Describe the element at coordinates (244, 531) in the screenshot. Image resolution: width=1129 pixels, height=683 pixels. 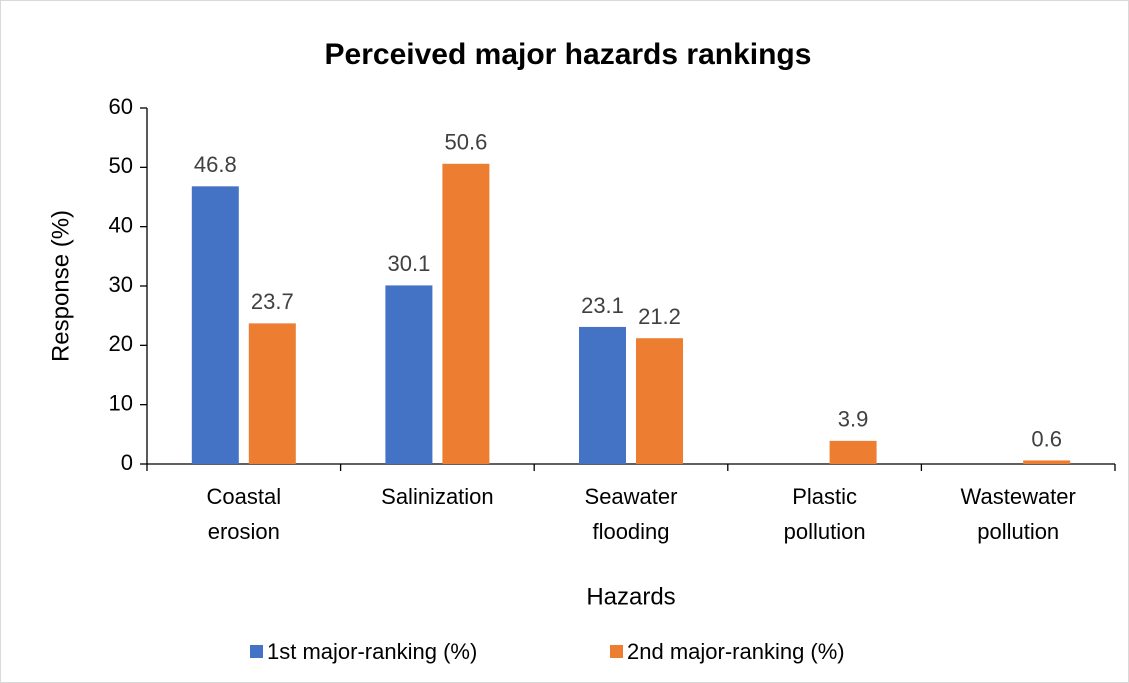
I see `x-tick-label-line: erosion` at that location.